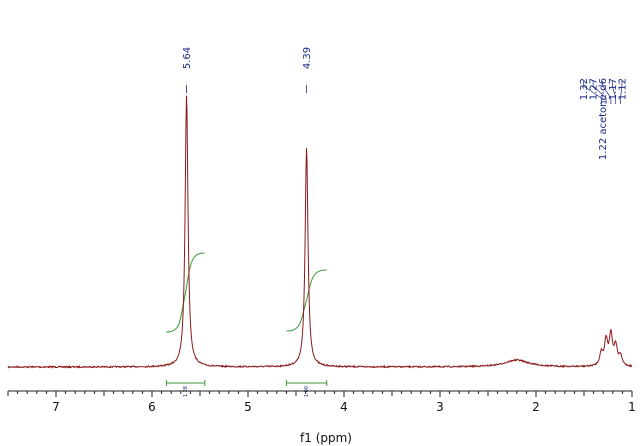 Image resolution: width=640 pixels, height=446 pixels. Describe the element at coordinates (246, 292) in the screenshot. I see `integral-curves` at that location.